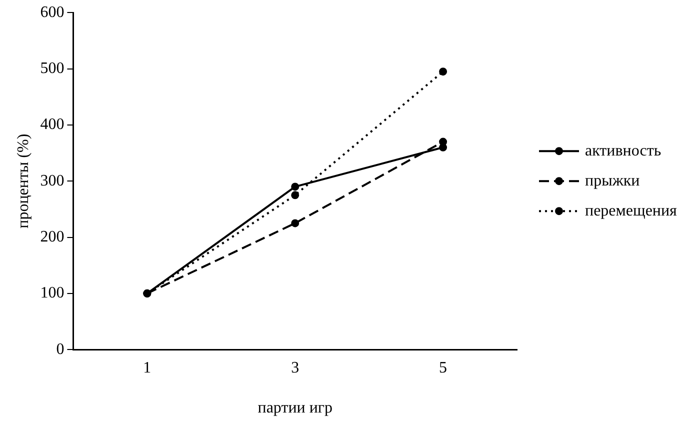 The height and width of the screenshot is (432, 677). Describe the element at coordinates (443, 367) in the screenshot. I see `x-tick-label: 5` at that location.